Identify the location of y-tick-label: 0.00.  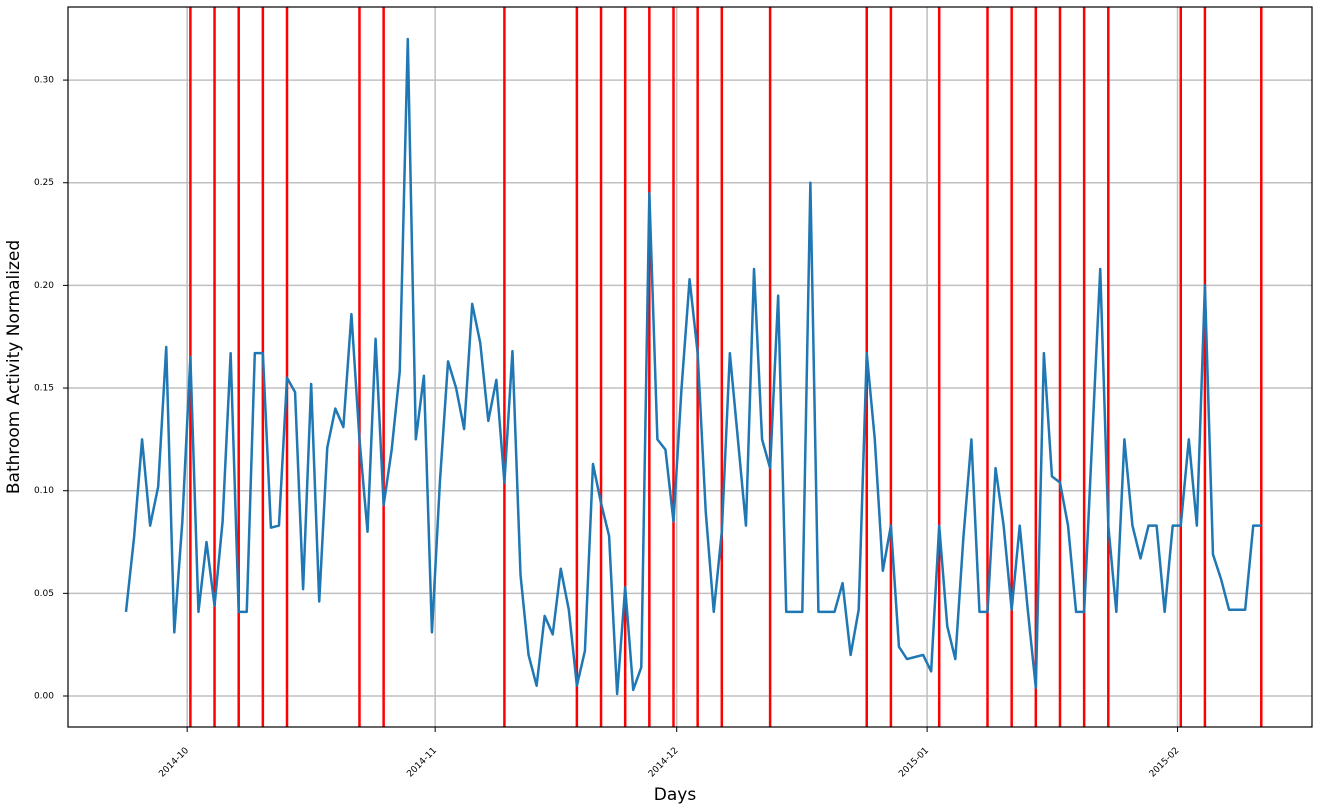
(44, 696).